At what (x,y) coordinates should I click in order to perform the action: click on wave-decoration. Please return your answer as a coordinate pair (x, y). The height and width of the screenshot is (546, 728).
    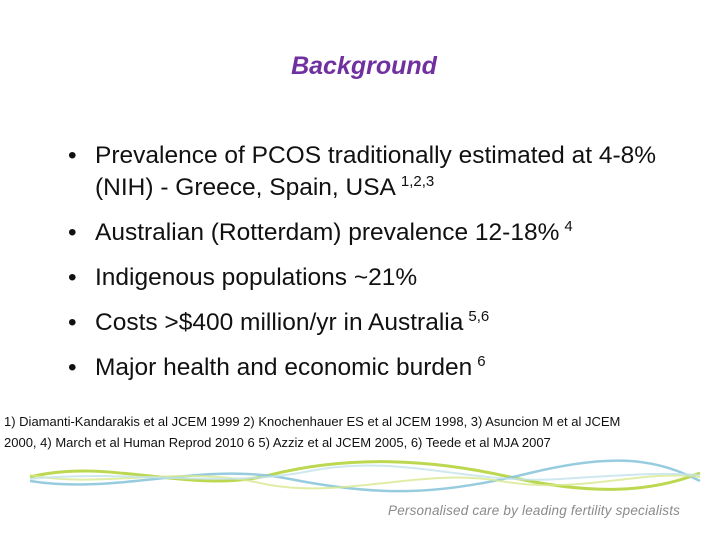
    Looking at the image, I should click on (365, 476).